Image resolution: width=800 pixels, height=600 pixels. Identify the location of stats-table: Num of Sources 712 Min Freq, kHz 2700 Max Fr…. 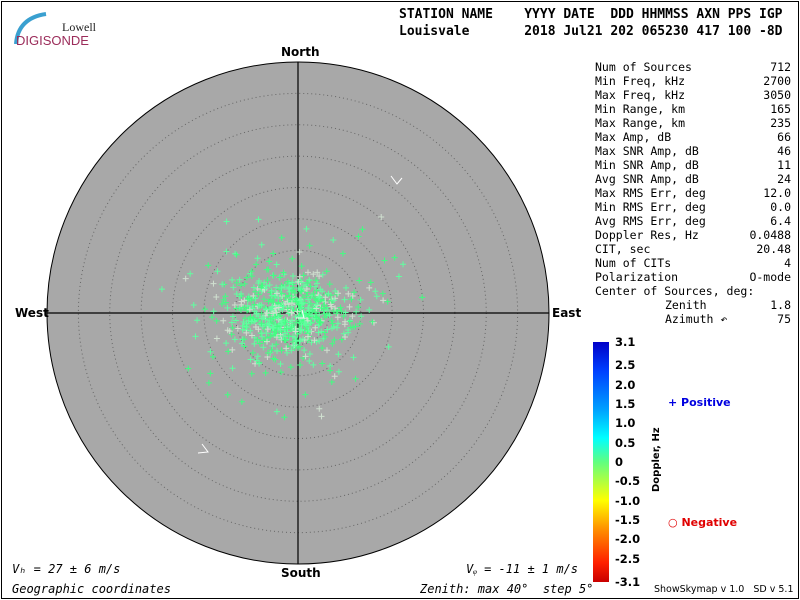
(693, 172).